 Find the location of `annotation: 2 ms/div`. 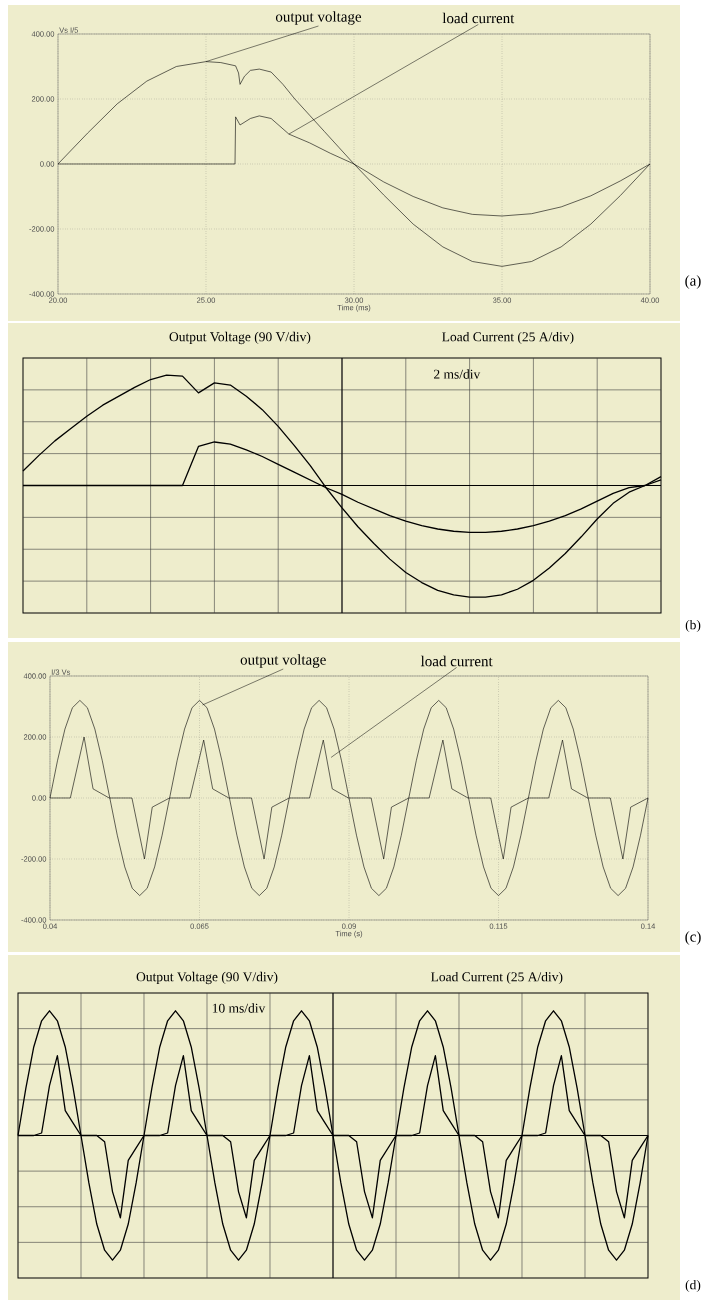

annotation: 2 ms/div is located at coordinates (457, 374).